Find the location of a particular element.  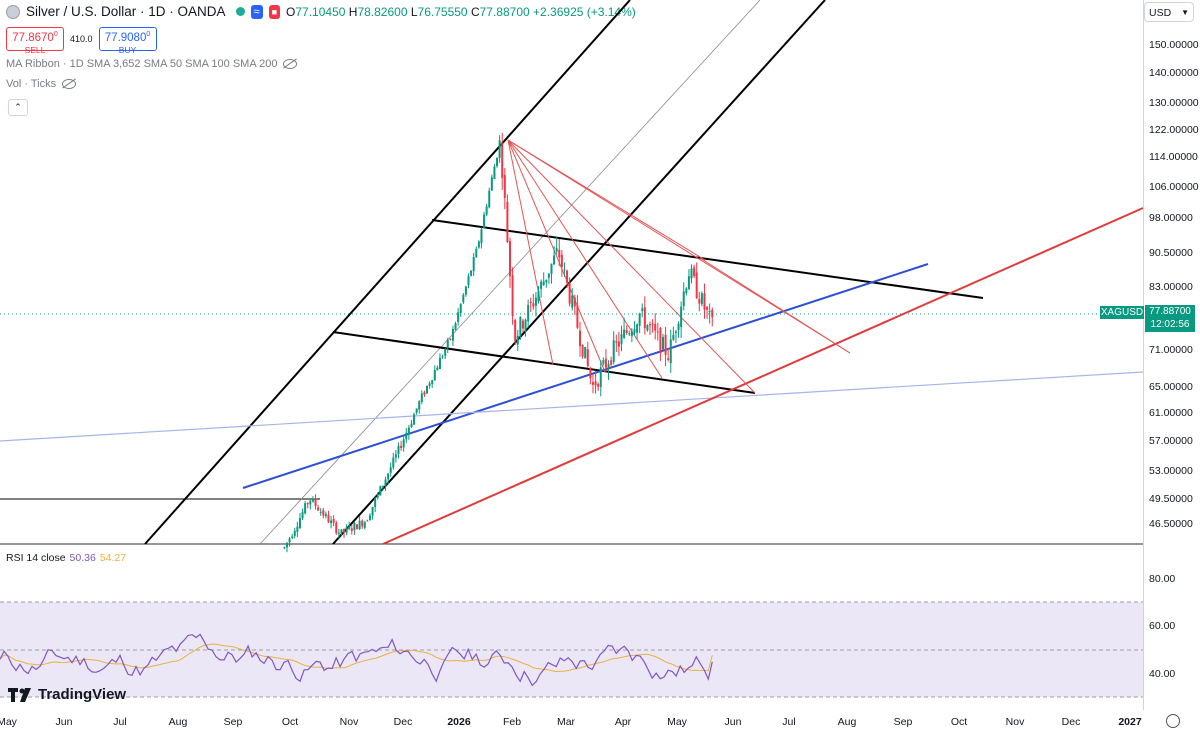

time-tick: Oct is located at coordinates (959, 722).